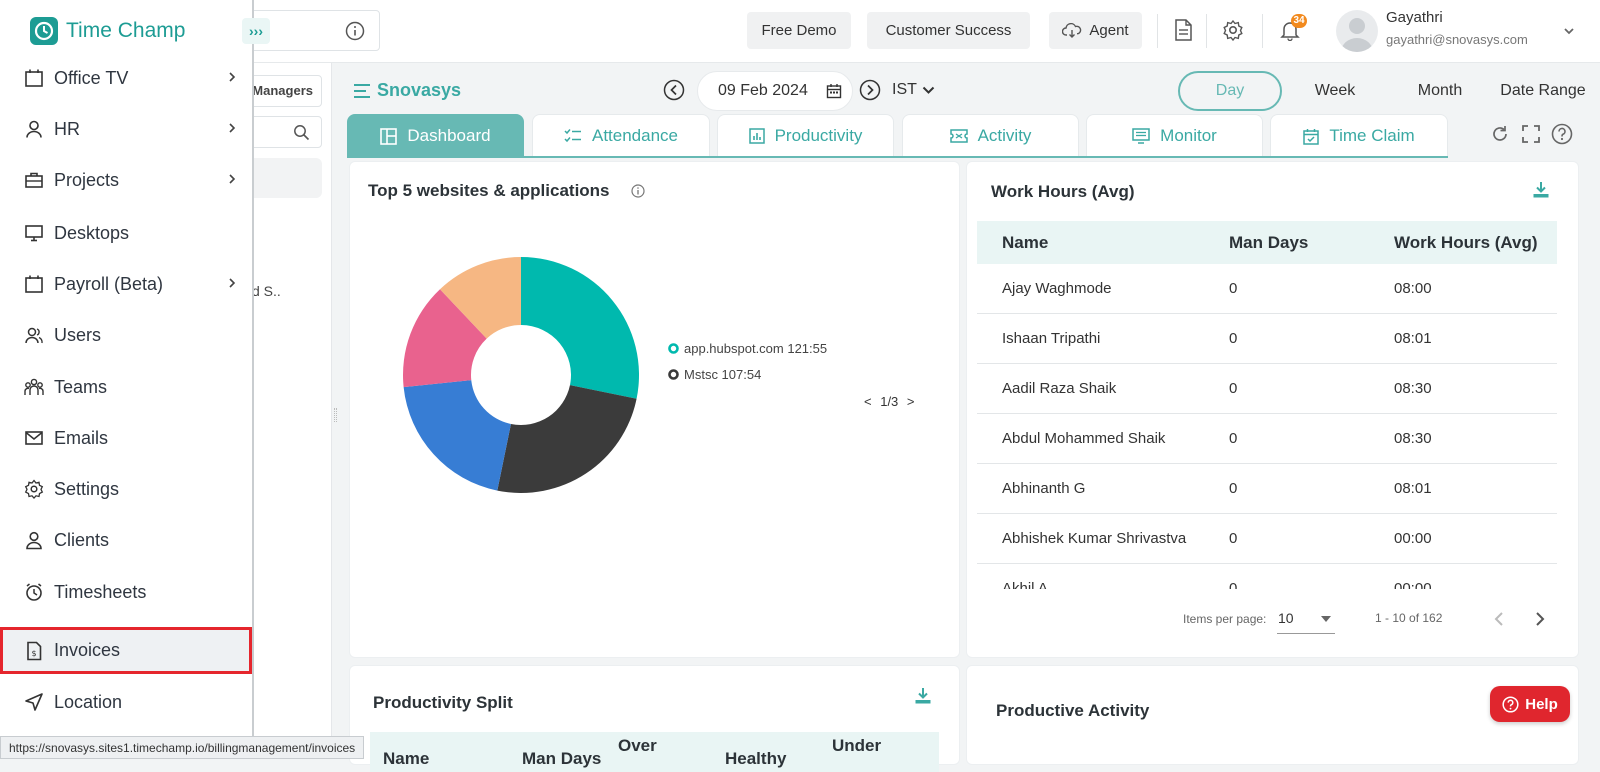  Describe the element at coordinates (799, 30) in the screenshot. I see `free-demo-button: Free Demo` at that location.